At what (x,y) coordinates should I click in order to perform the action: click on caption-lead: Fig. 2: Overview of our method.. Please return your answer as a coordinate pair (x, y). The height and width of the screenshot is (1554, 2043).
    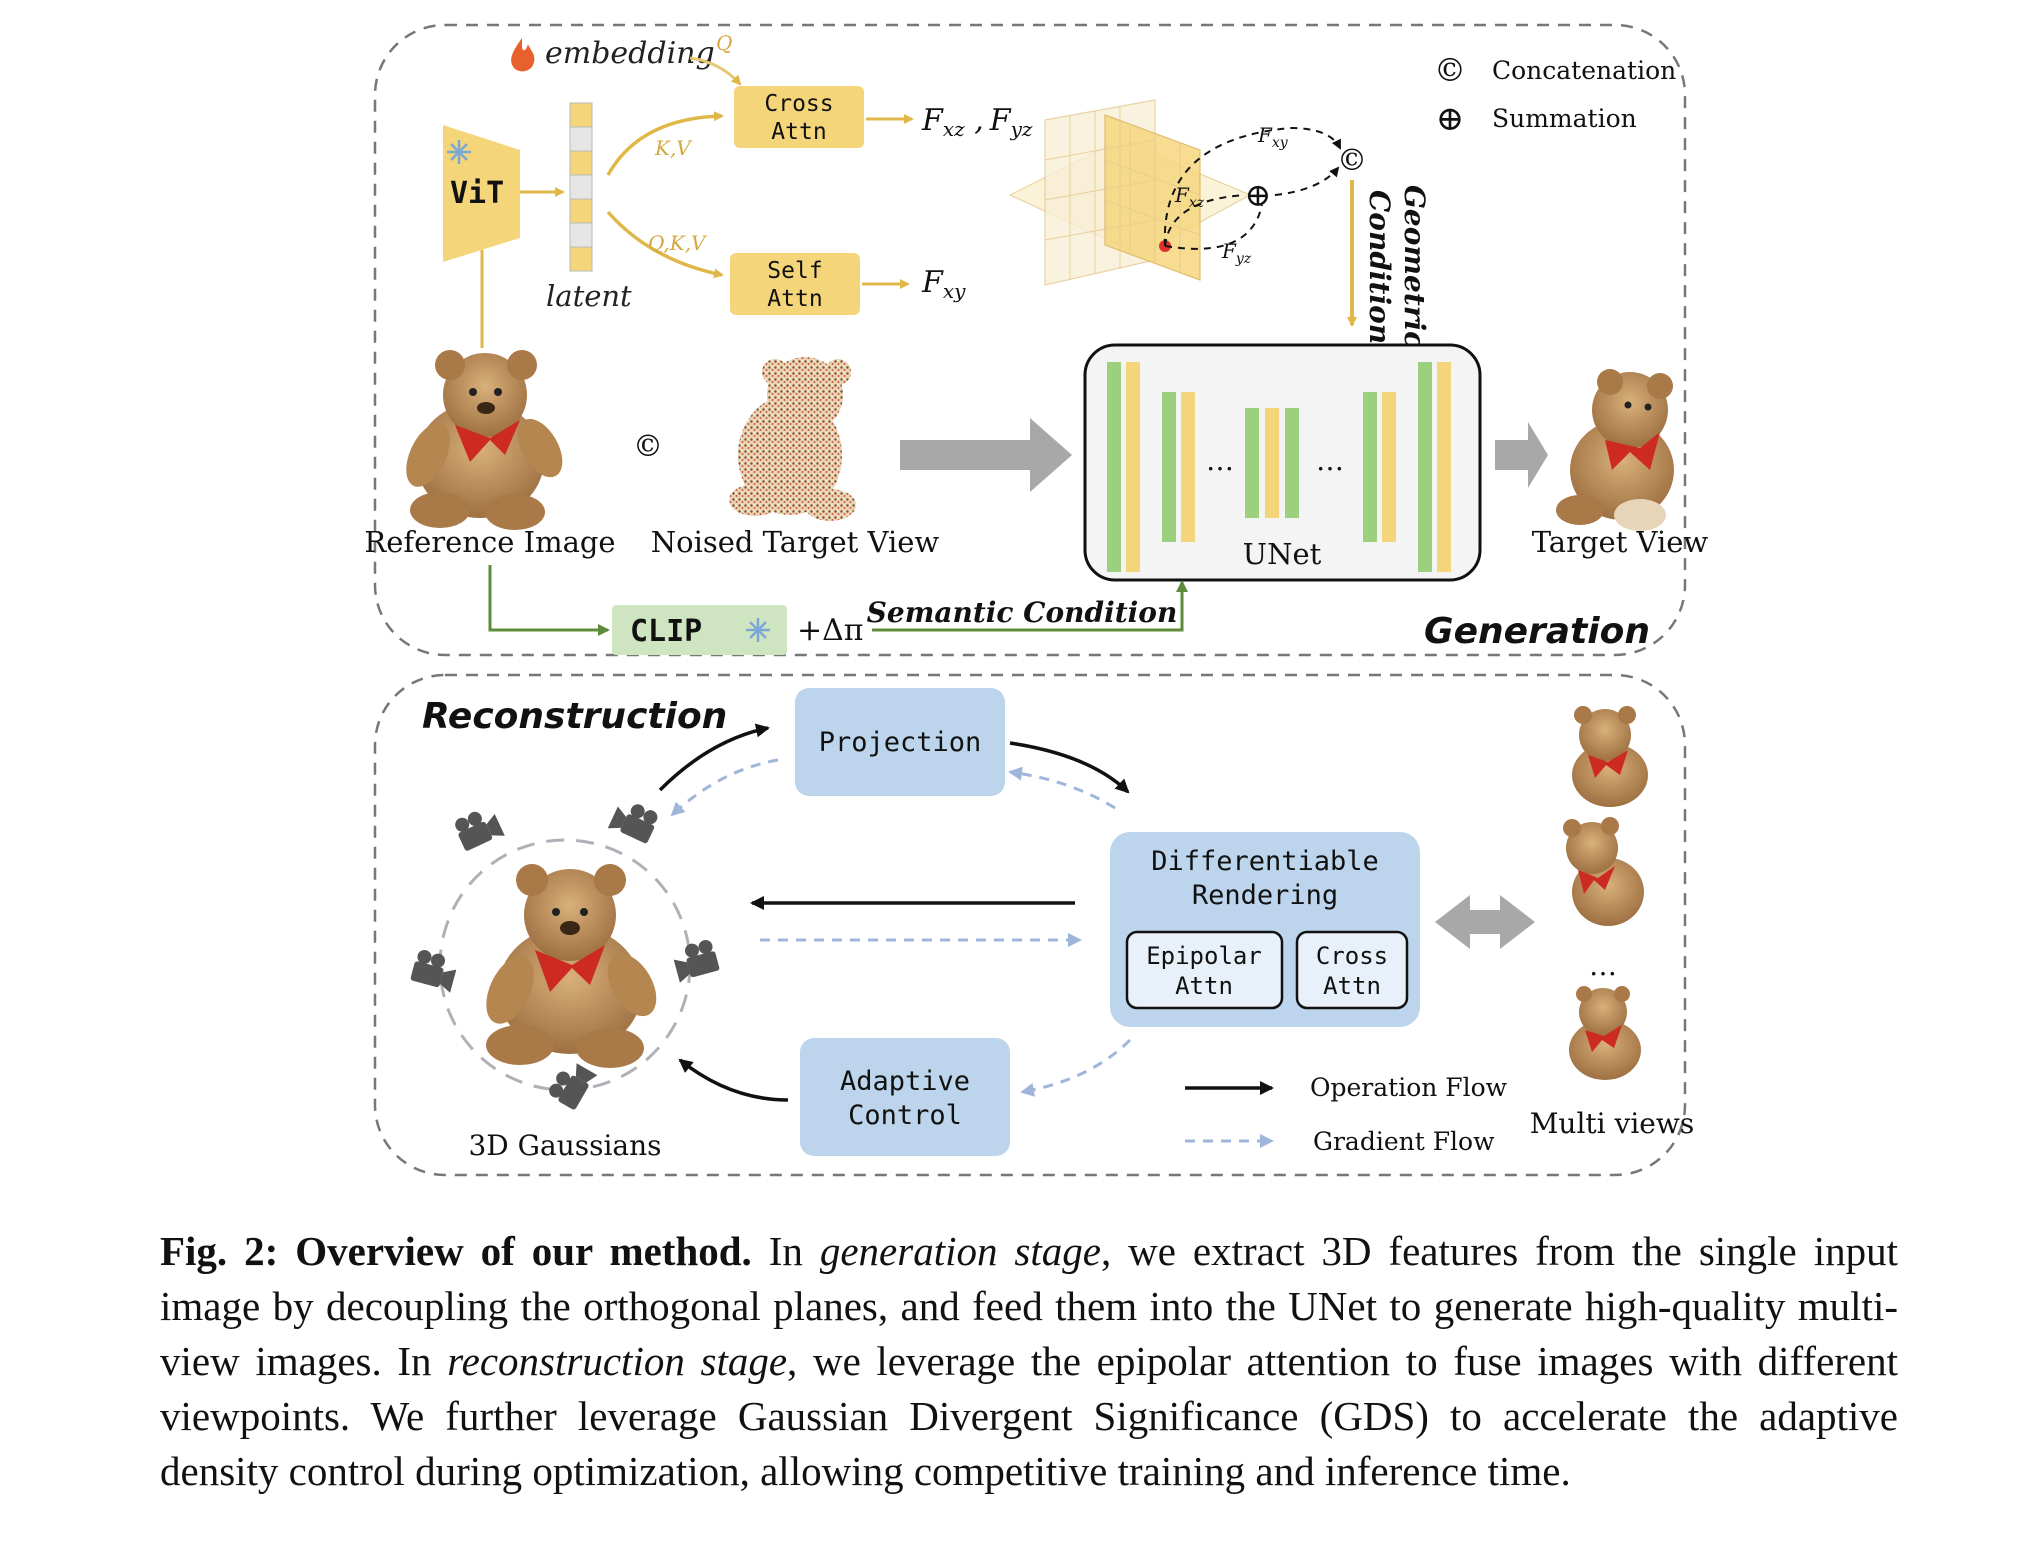
    Looking at the image, I should click on (456, 1251).